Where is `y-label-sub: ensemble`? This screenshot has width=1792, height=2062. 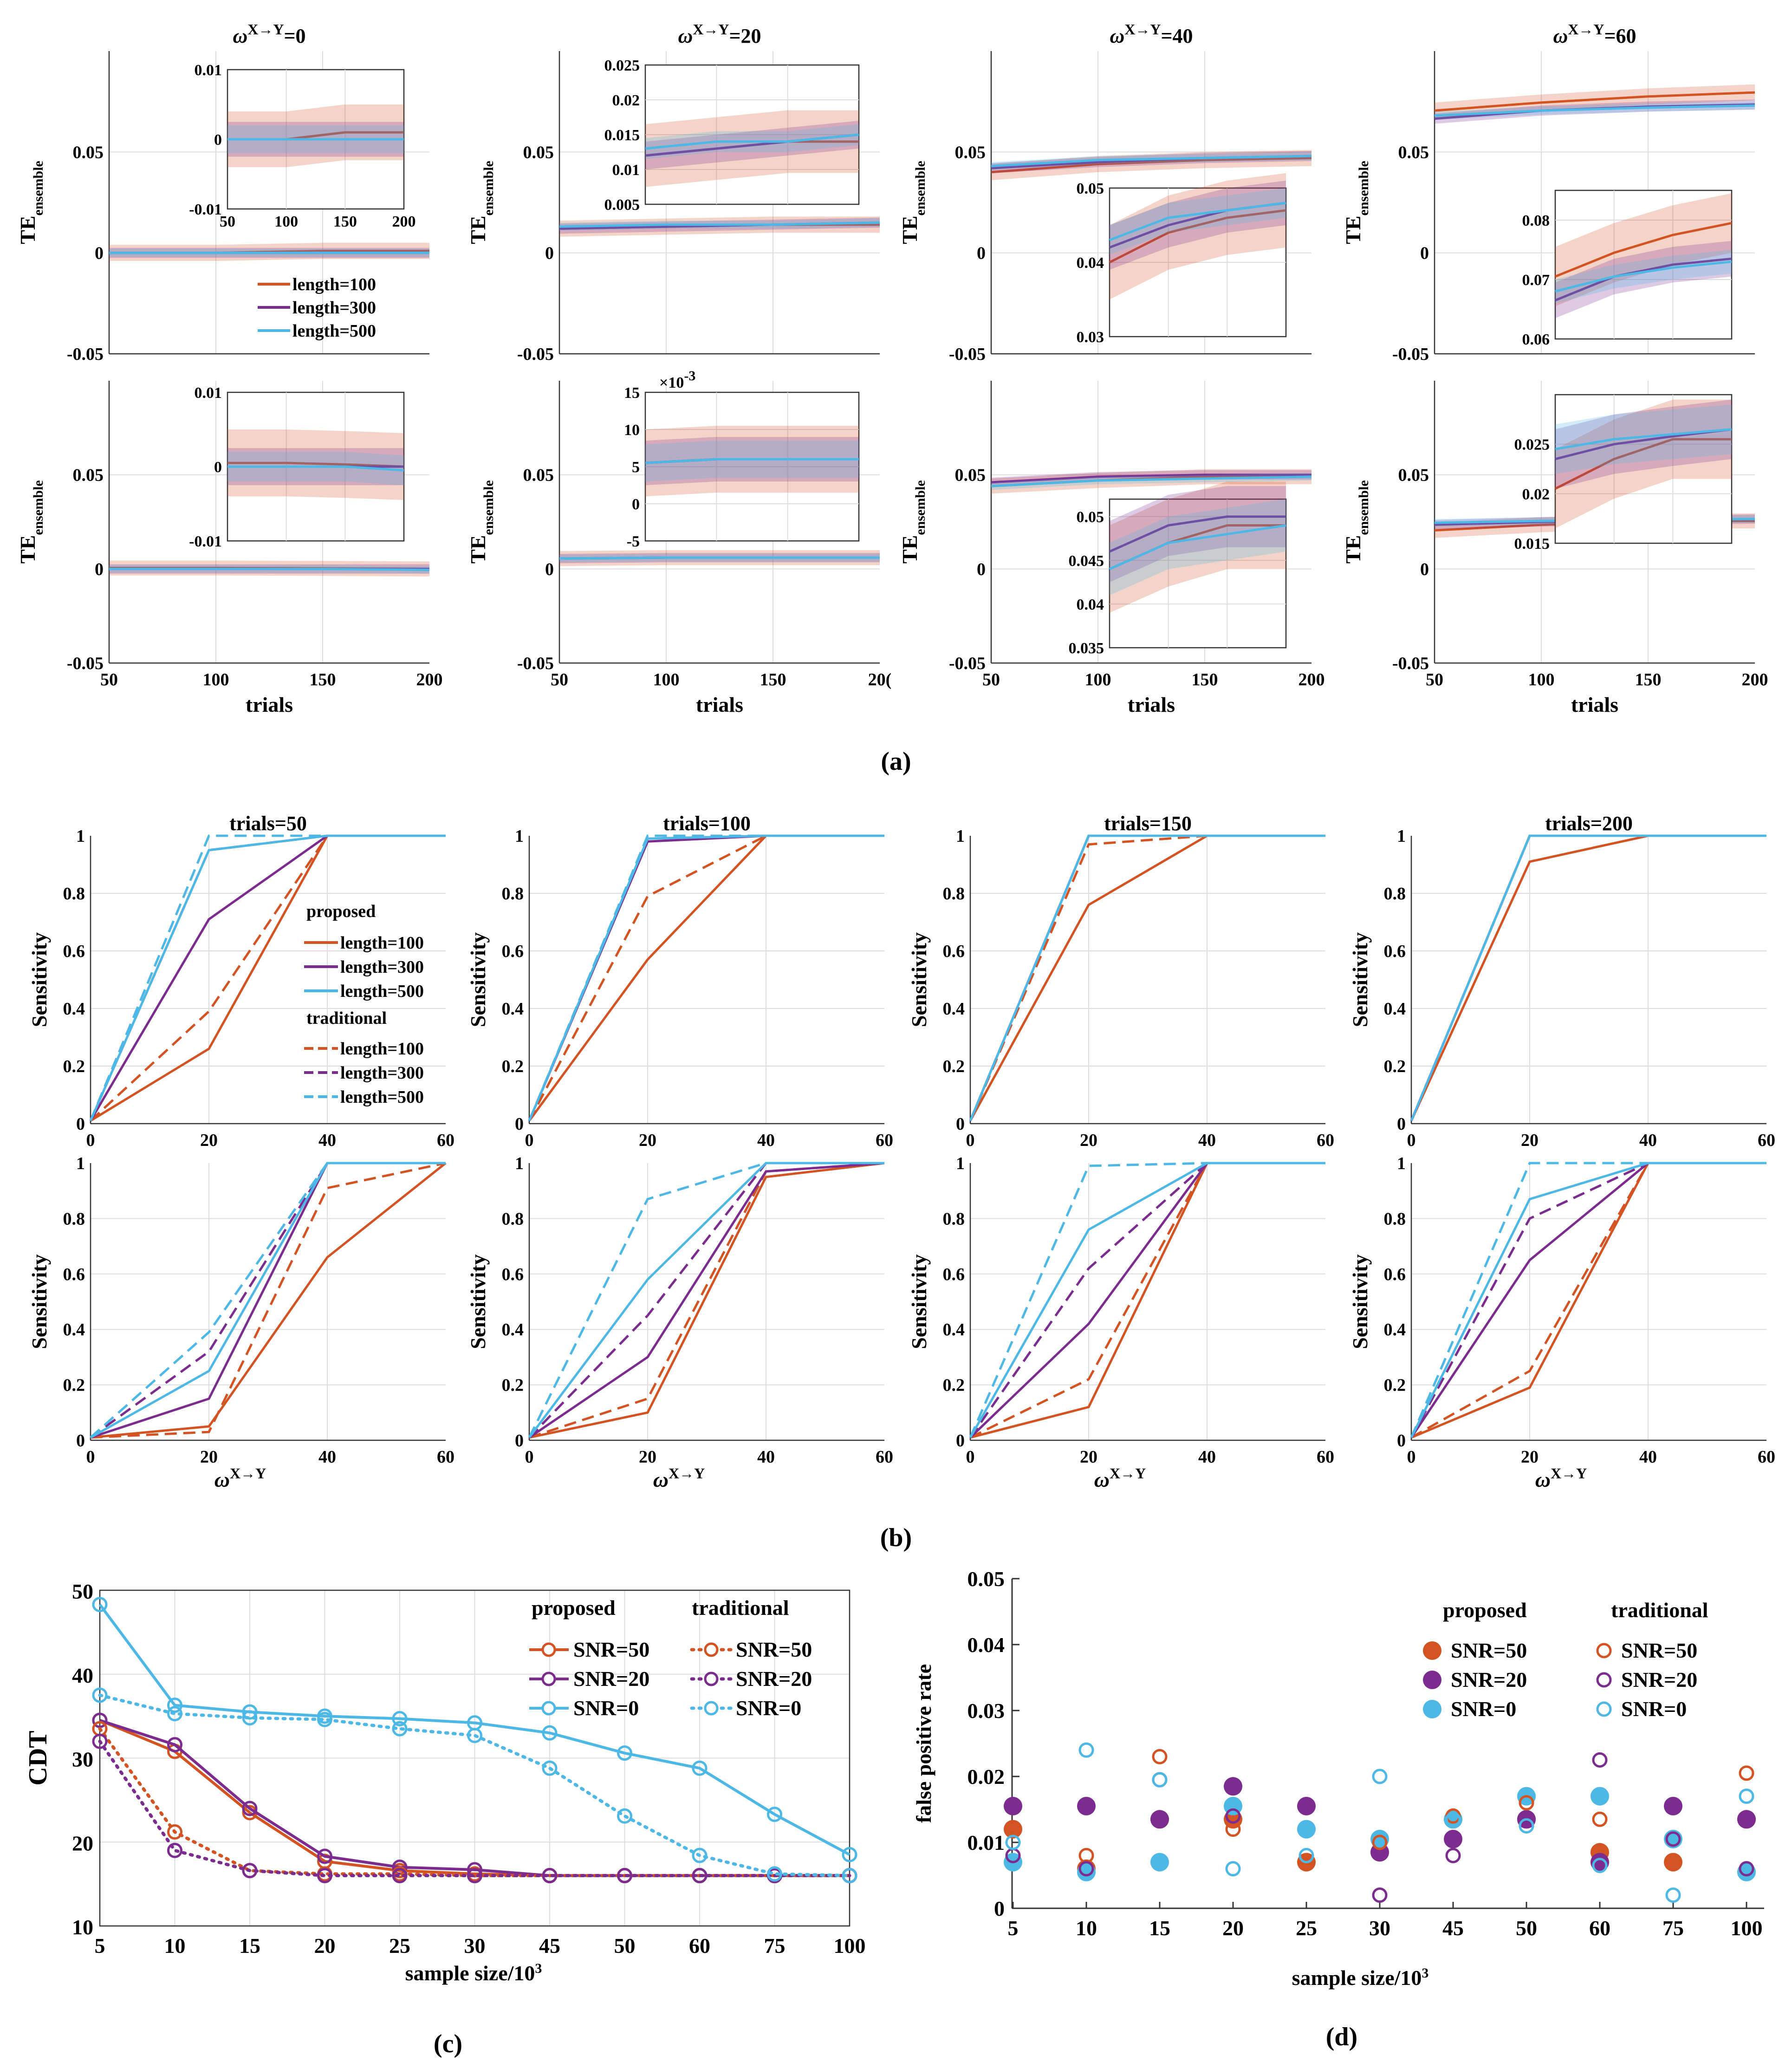 y-label-sub: ensemble is located at coordinates (920, 507).